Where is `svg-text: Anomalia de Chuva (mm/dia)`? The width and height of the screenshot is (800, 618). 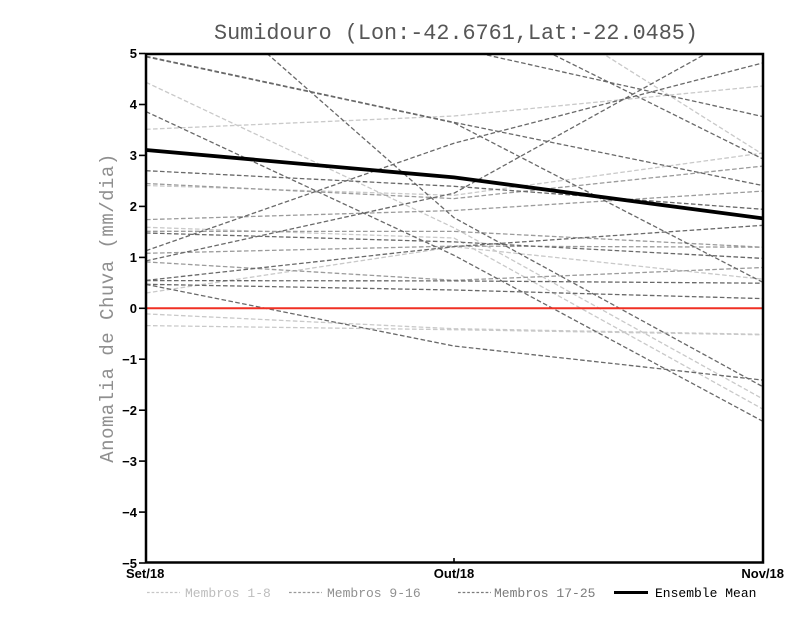 svg-text: Anomalia de Chuva (mm/dia) is located at coordinates (108, 307).